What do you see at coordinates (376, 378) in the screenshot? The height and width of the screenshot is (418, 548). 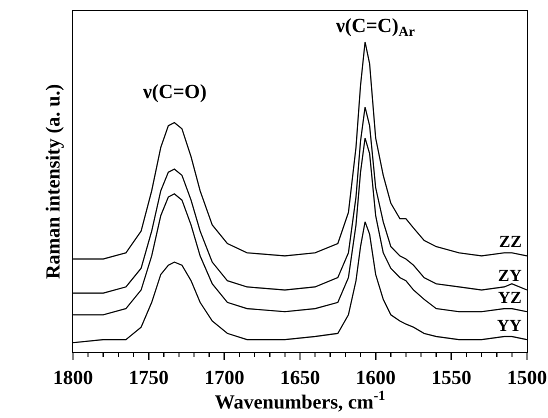 I see `x-tick-label: 1600` at bounding box center [376, 378].